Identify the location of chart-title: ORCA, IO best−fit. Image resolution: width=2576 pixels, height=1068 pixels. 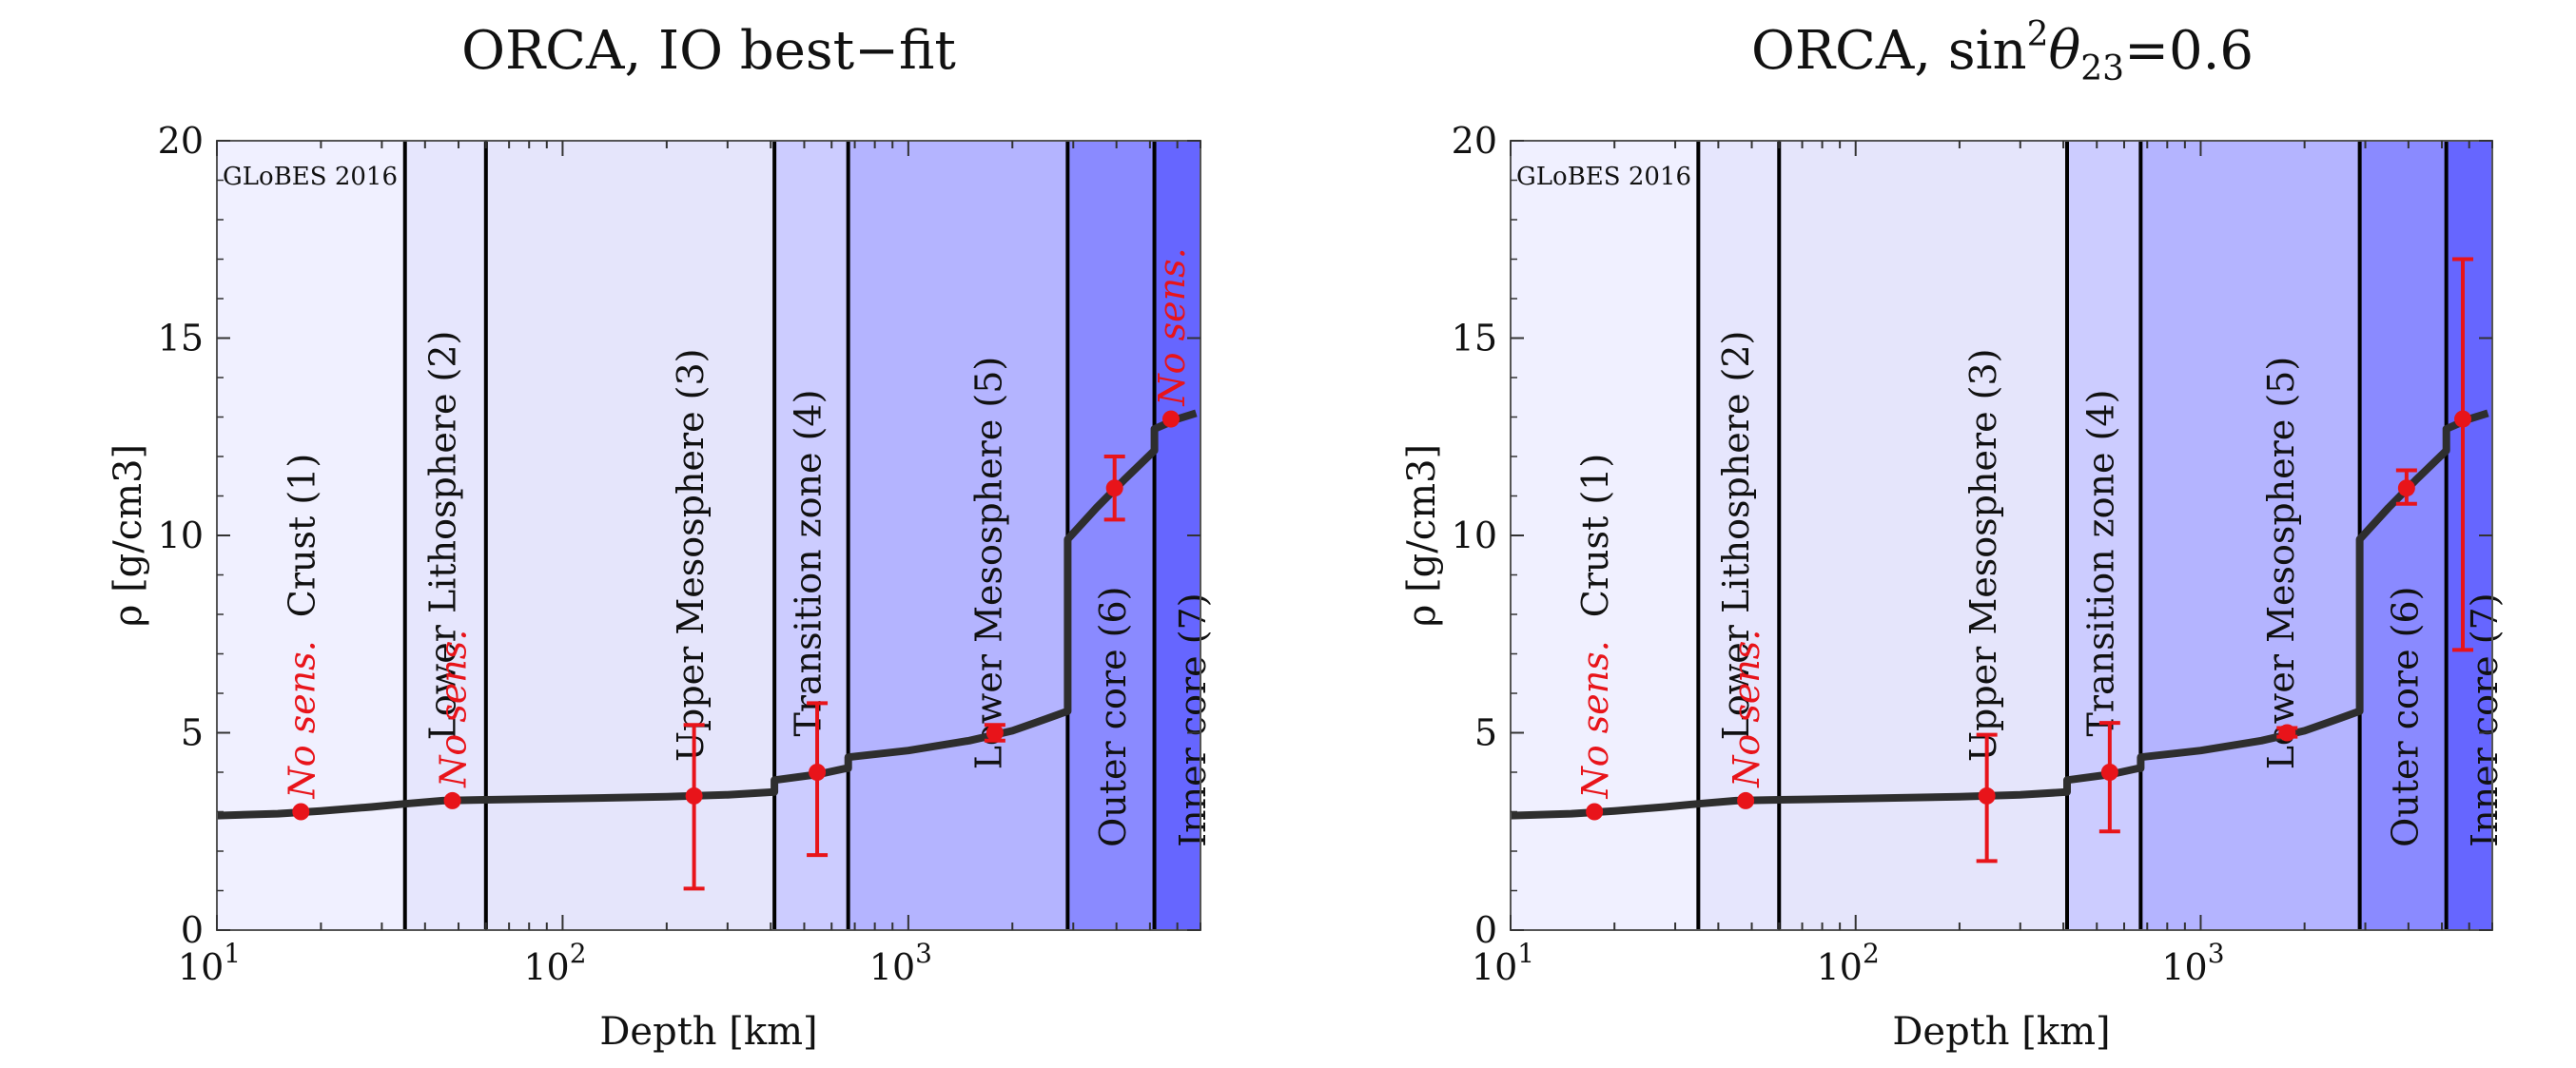
(709, 51).